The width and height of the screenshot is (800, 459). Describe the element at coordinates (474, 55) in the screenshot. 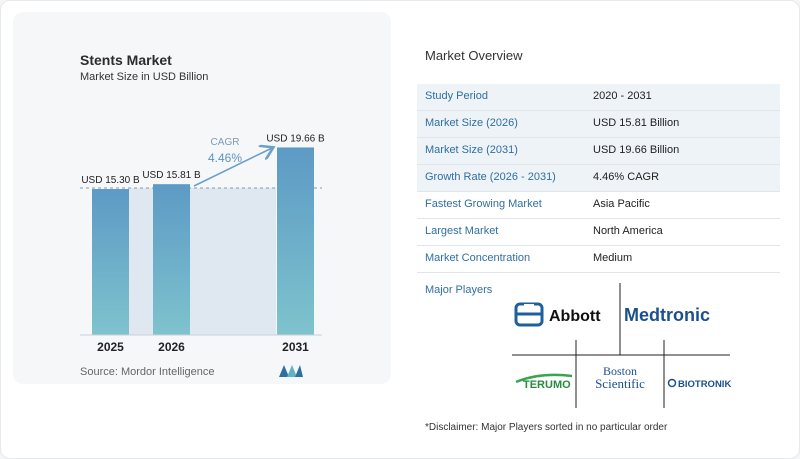

I see `overview-title: Market Overview` at that location.